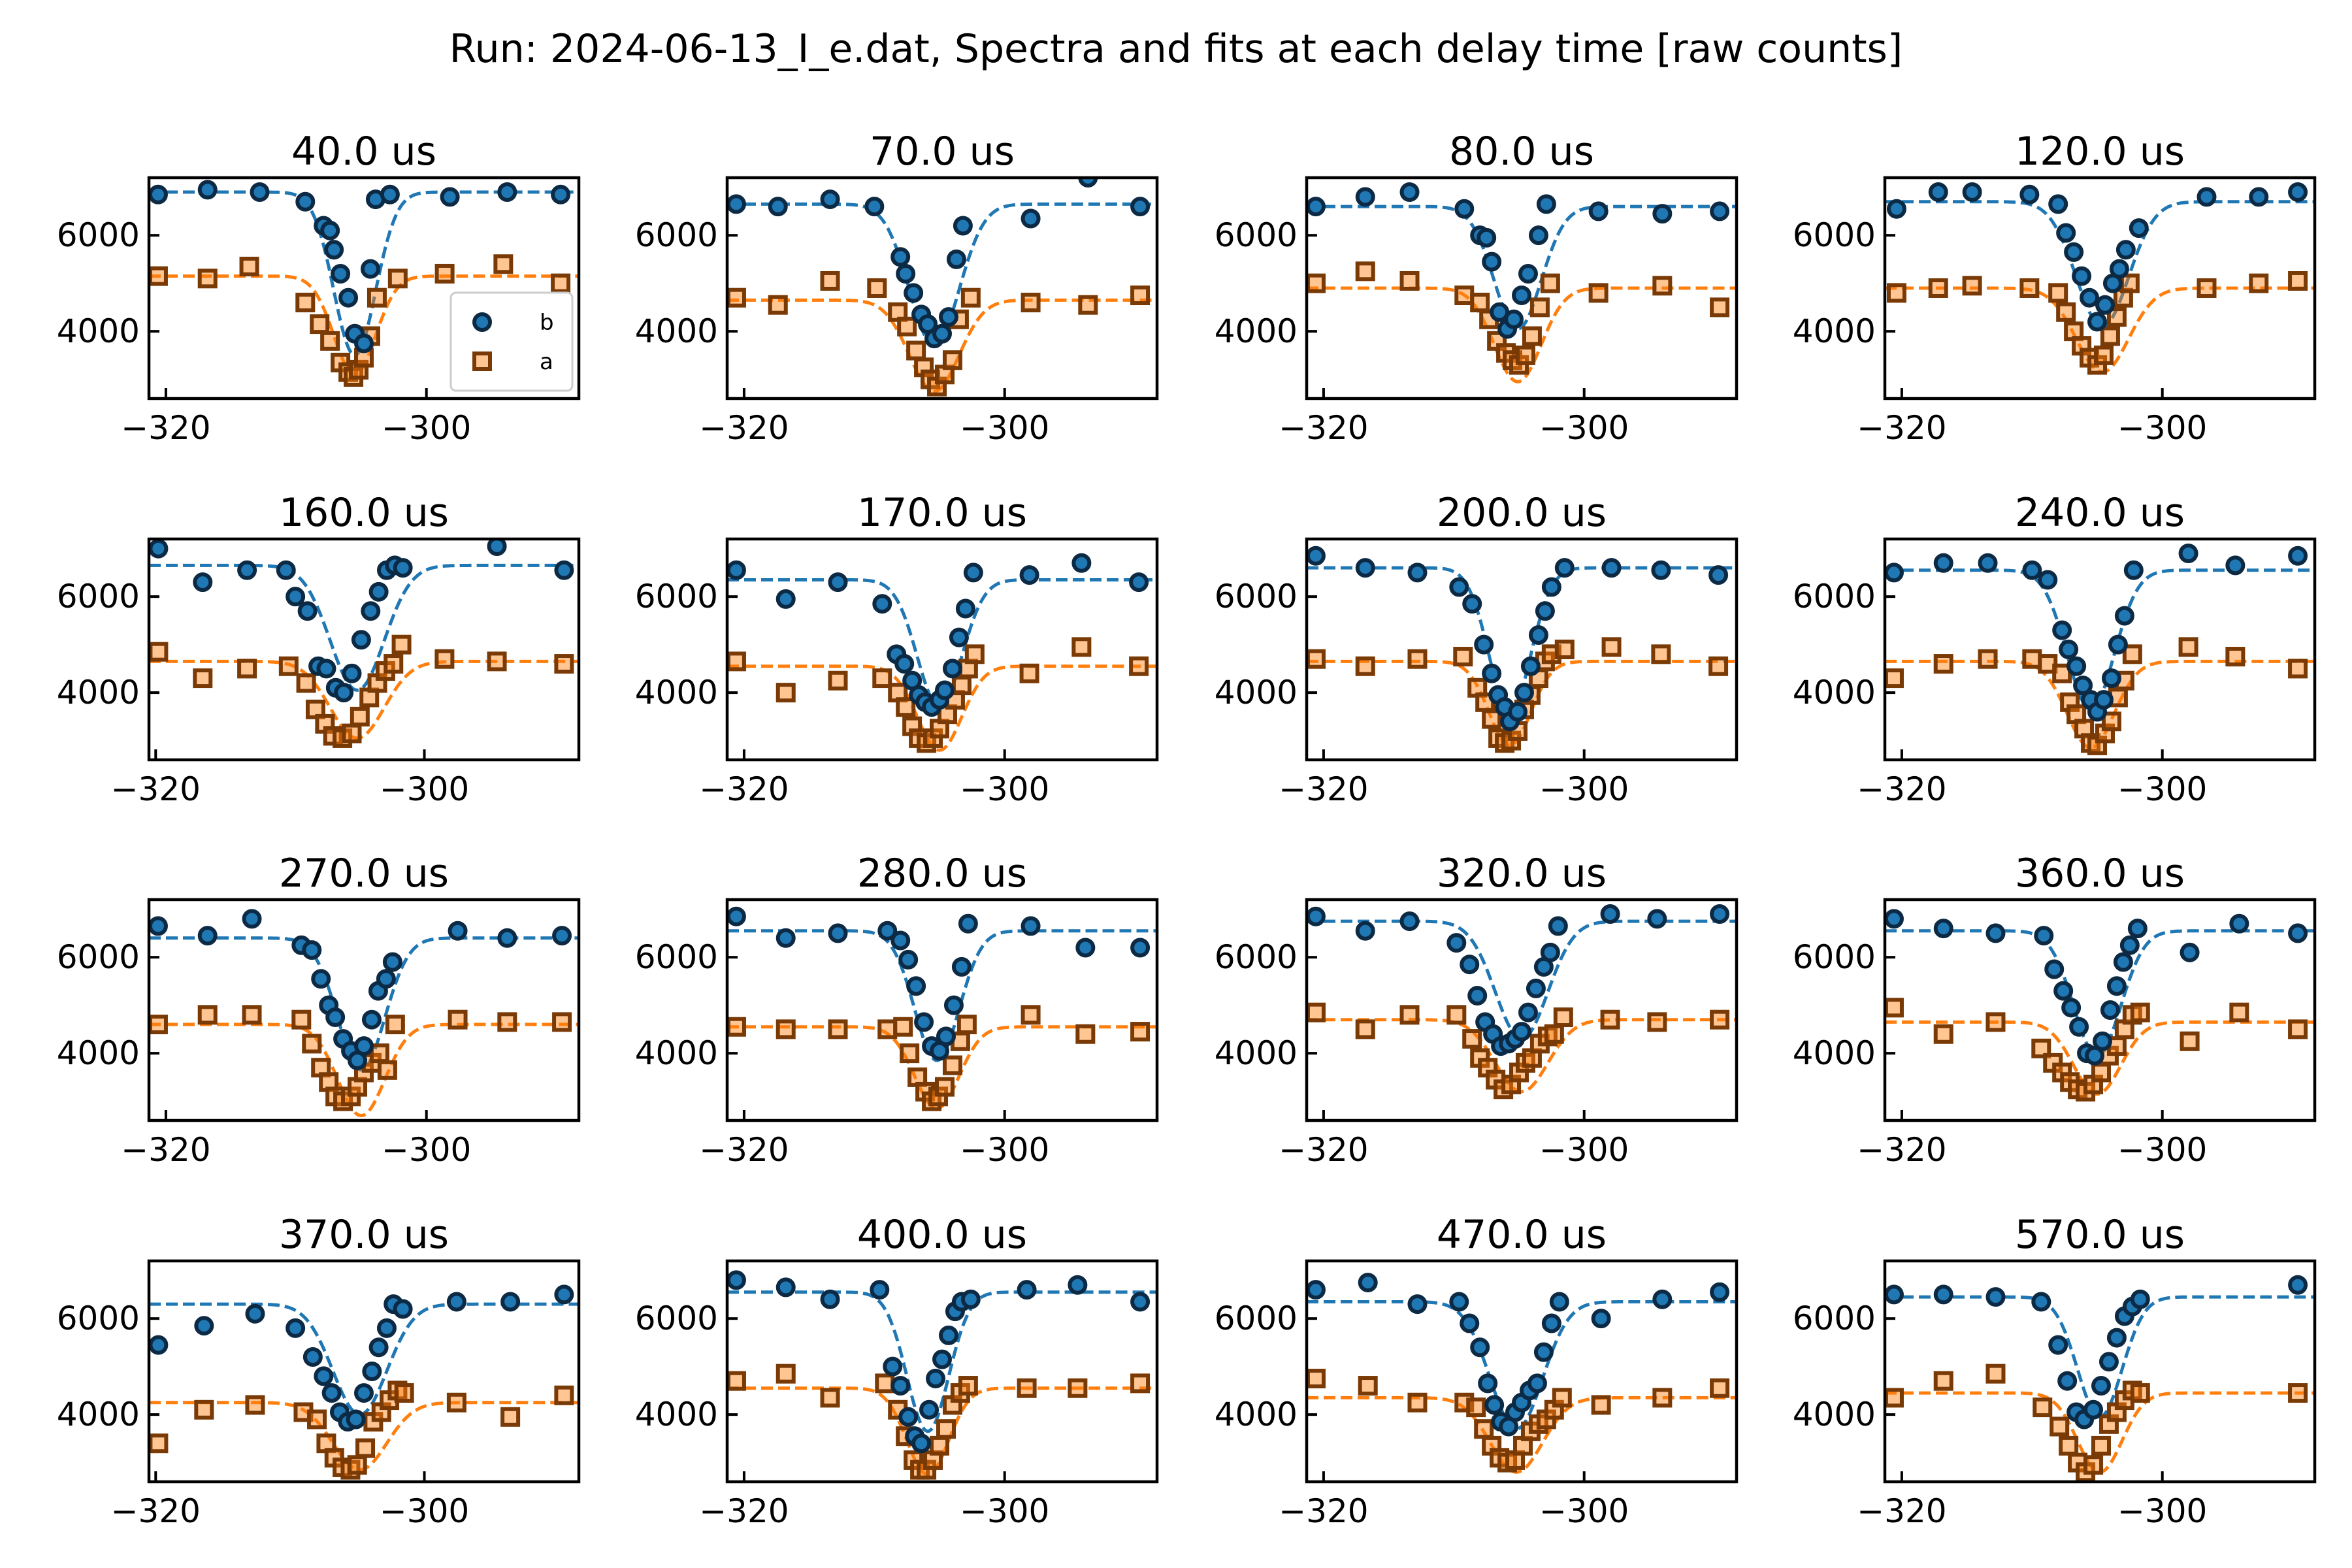 The width and height of the screenshot is (2352, 1568). Describe the element at coordinates (942, 513) in the screenshot. I see `subplot-title: 170.0 us` at that location.